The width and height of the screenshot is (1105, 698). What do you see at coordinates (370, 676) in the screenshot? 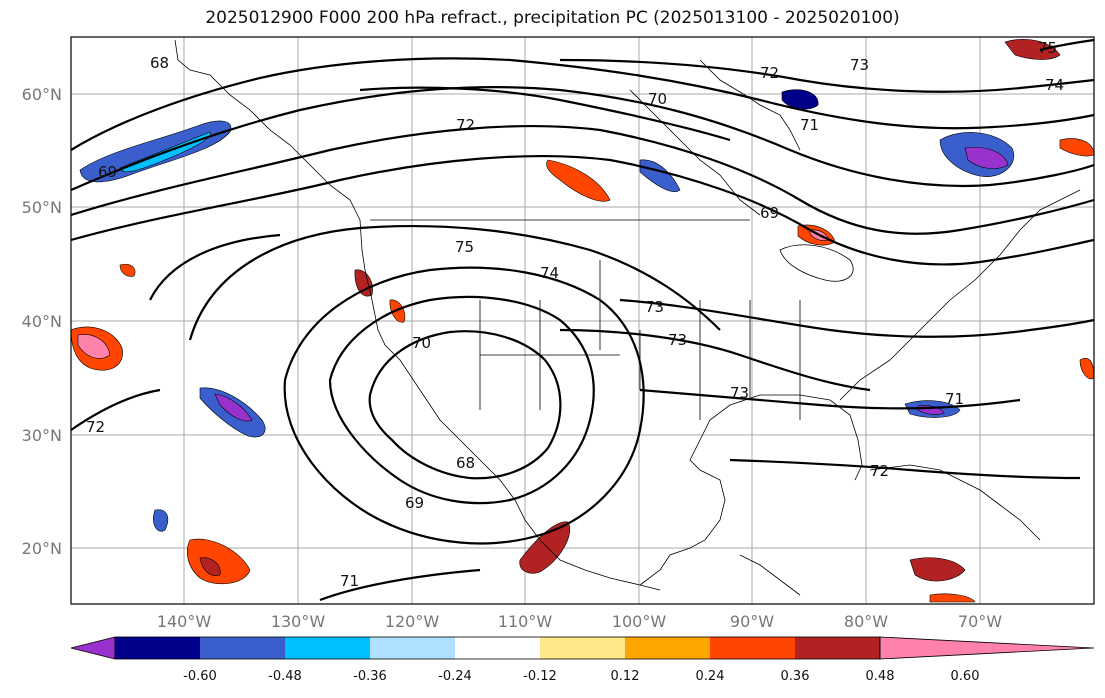
I see `colorbar-tick-label: -0.36` at bounding box center [370, 676].